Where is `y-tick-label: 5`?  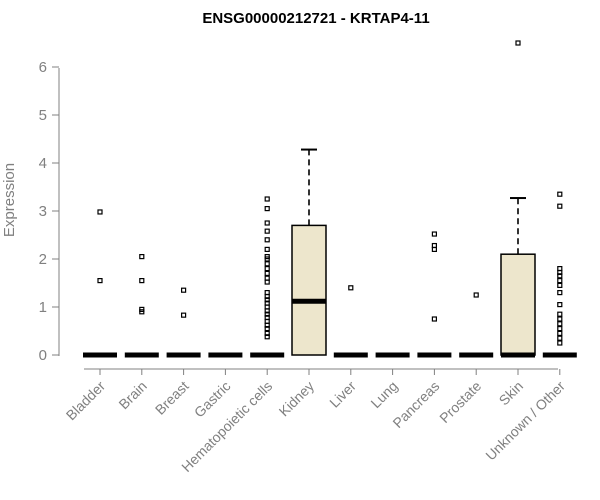
y-tick-label: 5 is located at coordinates (43, 115).